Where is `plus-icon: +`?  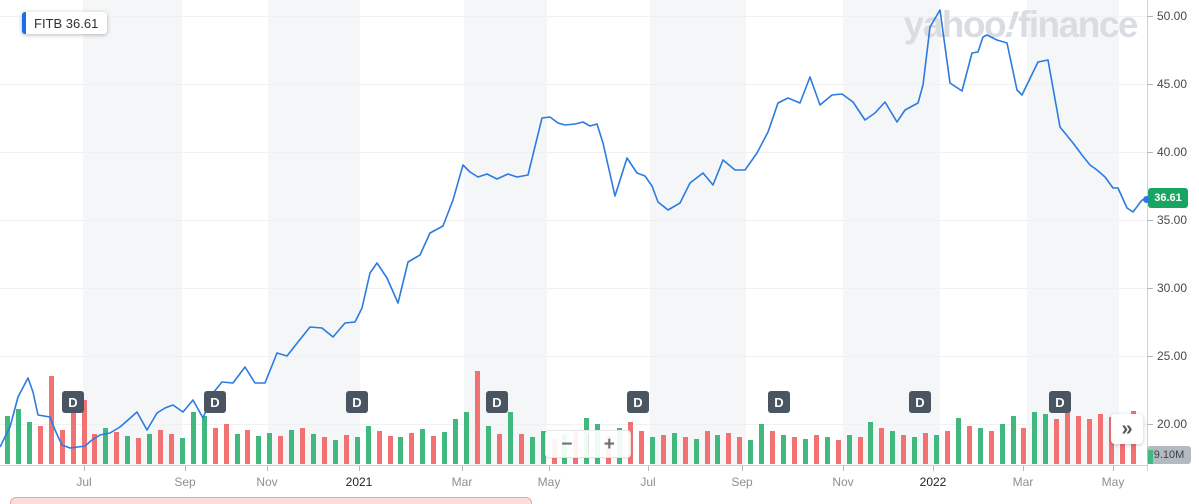 plus-icon: + is located at coordinates (609, 444).